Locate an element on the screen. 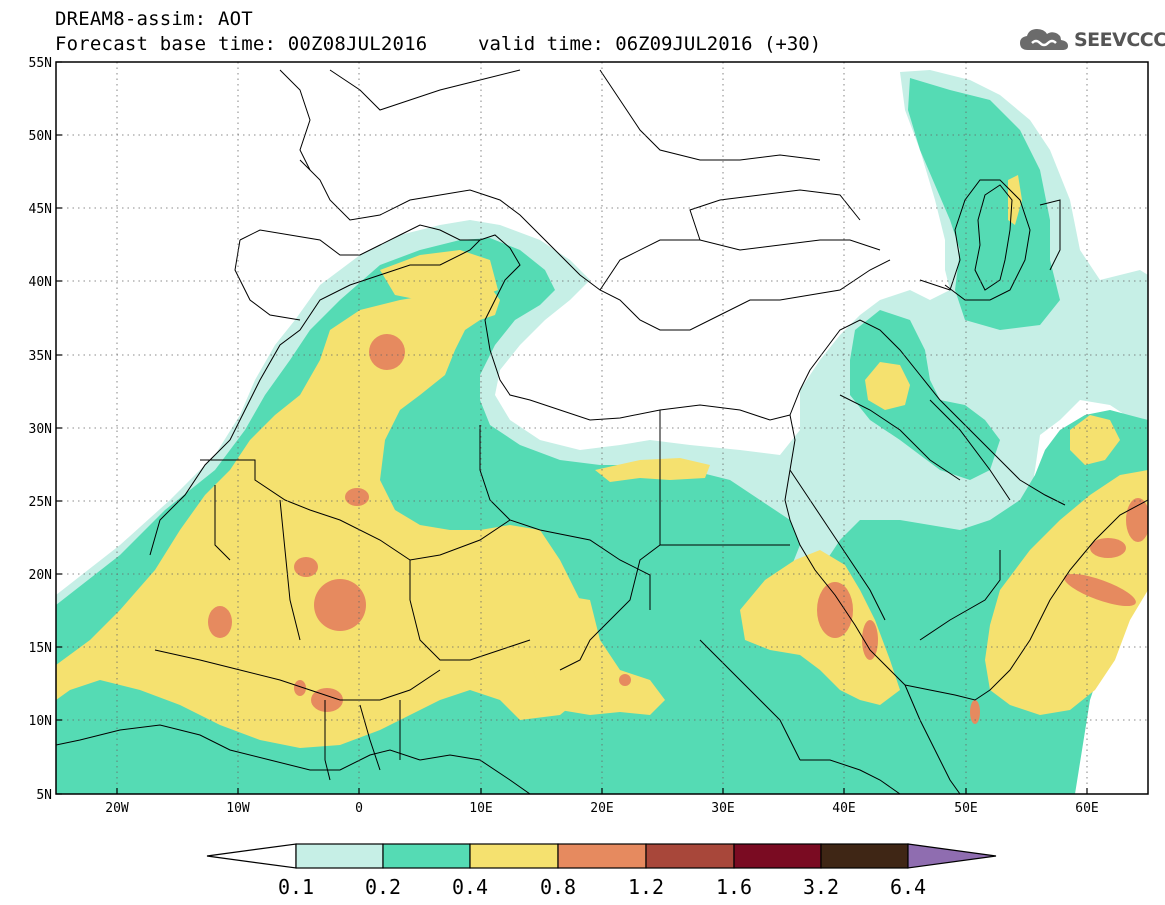 This screenshot has height=905, width=1165. seevccc-logo: SEEVCCC is located at coordinates (1091, 40).